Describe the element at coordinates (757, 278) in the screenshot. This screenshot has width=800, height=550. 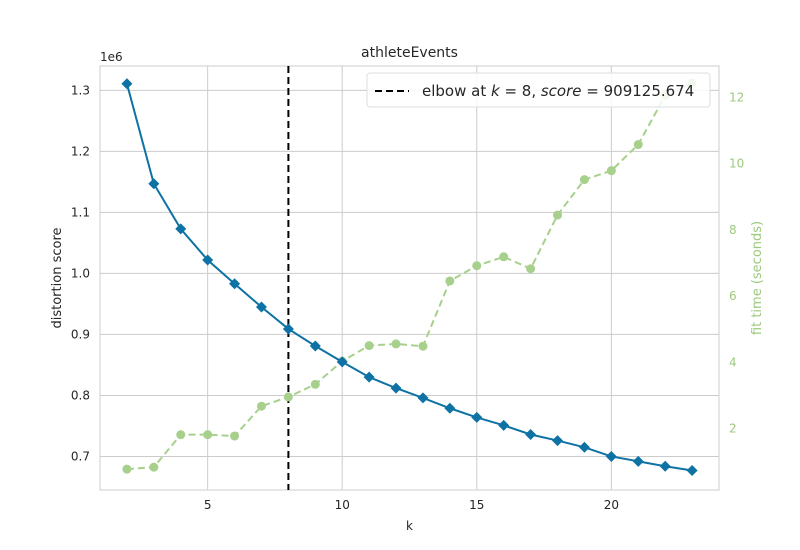
I see `y2-axis-label: fit time (seconds)` at that location.